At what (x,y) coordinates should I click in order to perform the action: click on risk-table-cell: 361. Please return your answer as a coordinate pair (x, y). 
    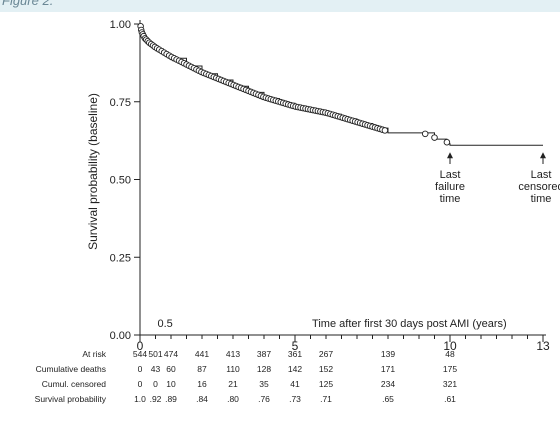
    Looking at the image, I should click on (295, 354).